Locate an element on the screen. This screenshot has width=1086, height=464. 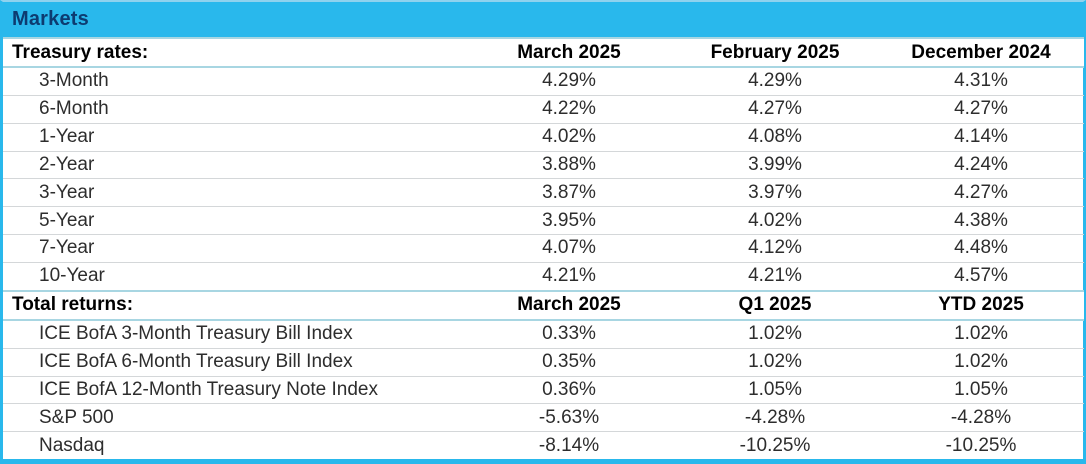
row-label: 1-Year is located at coordinates (234, 137).